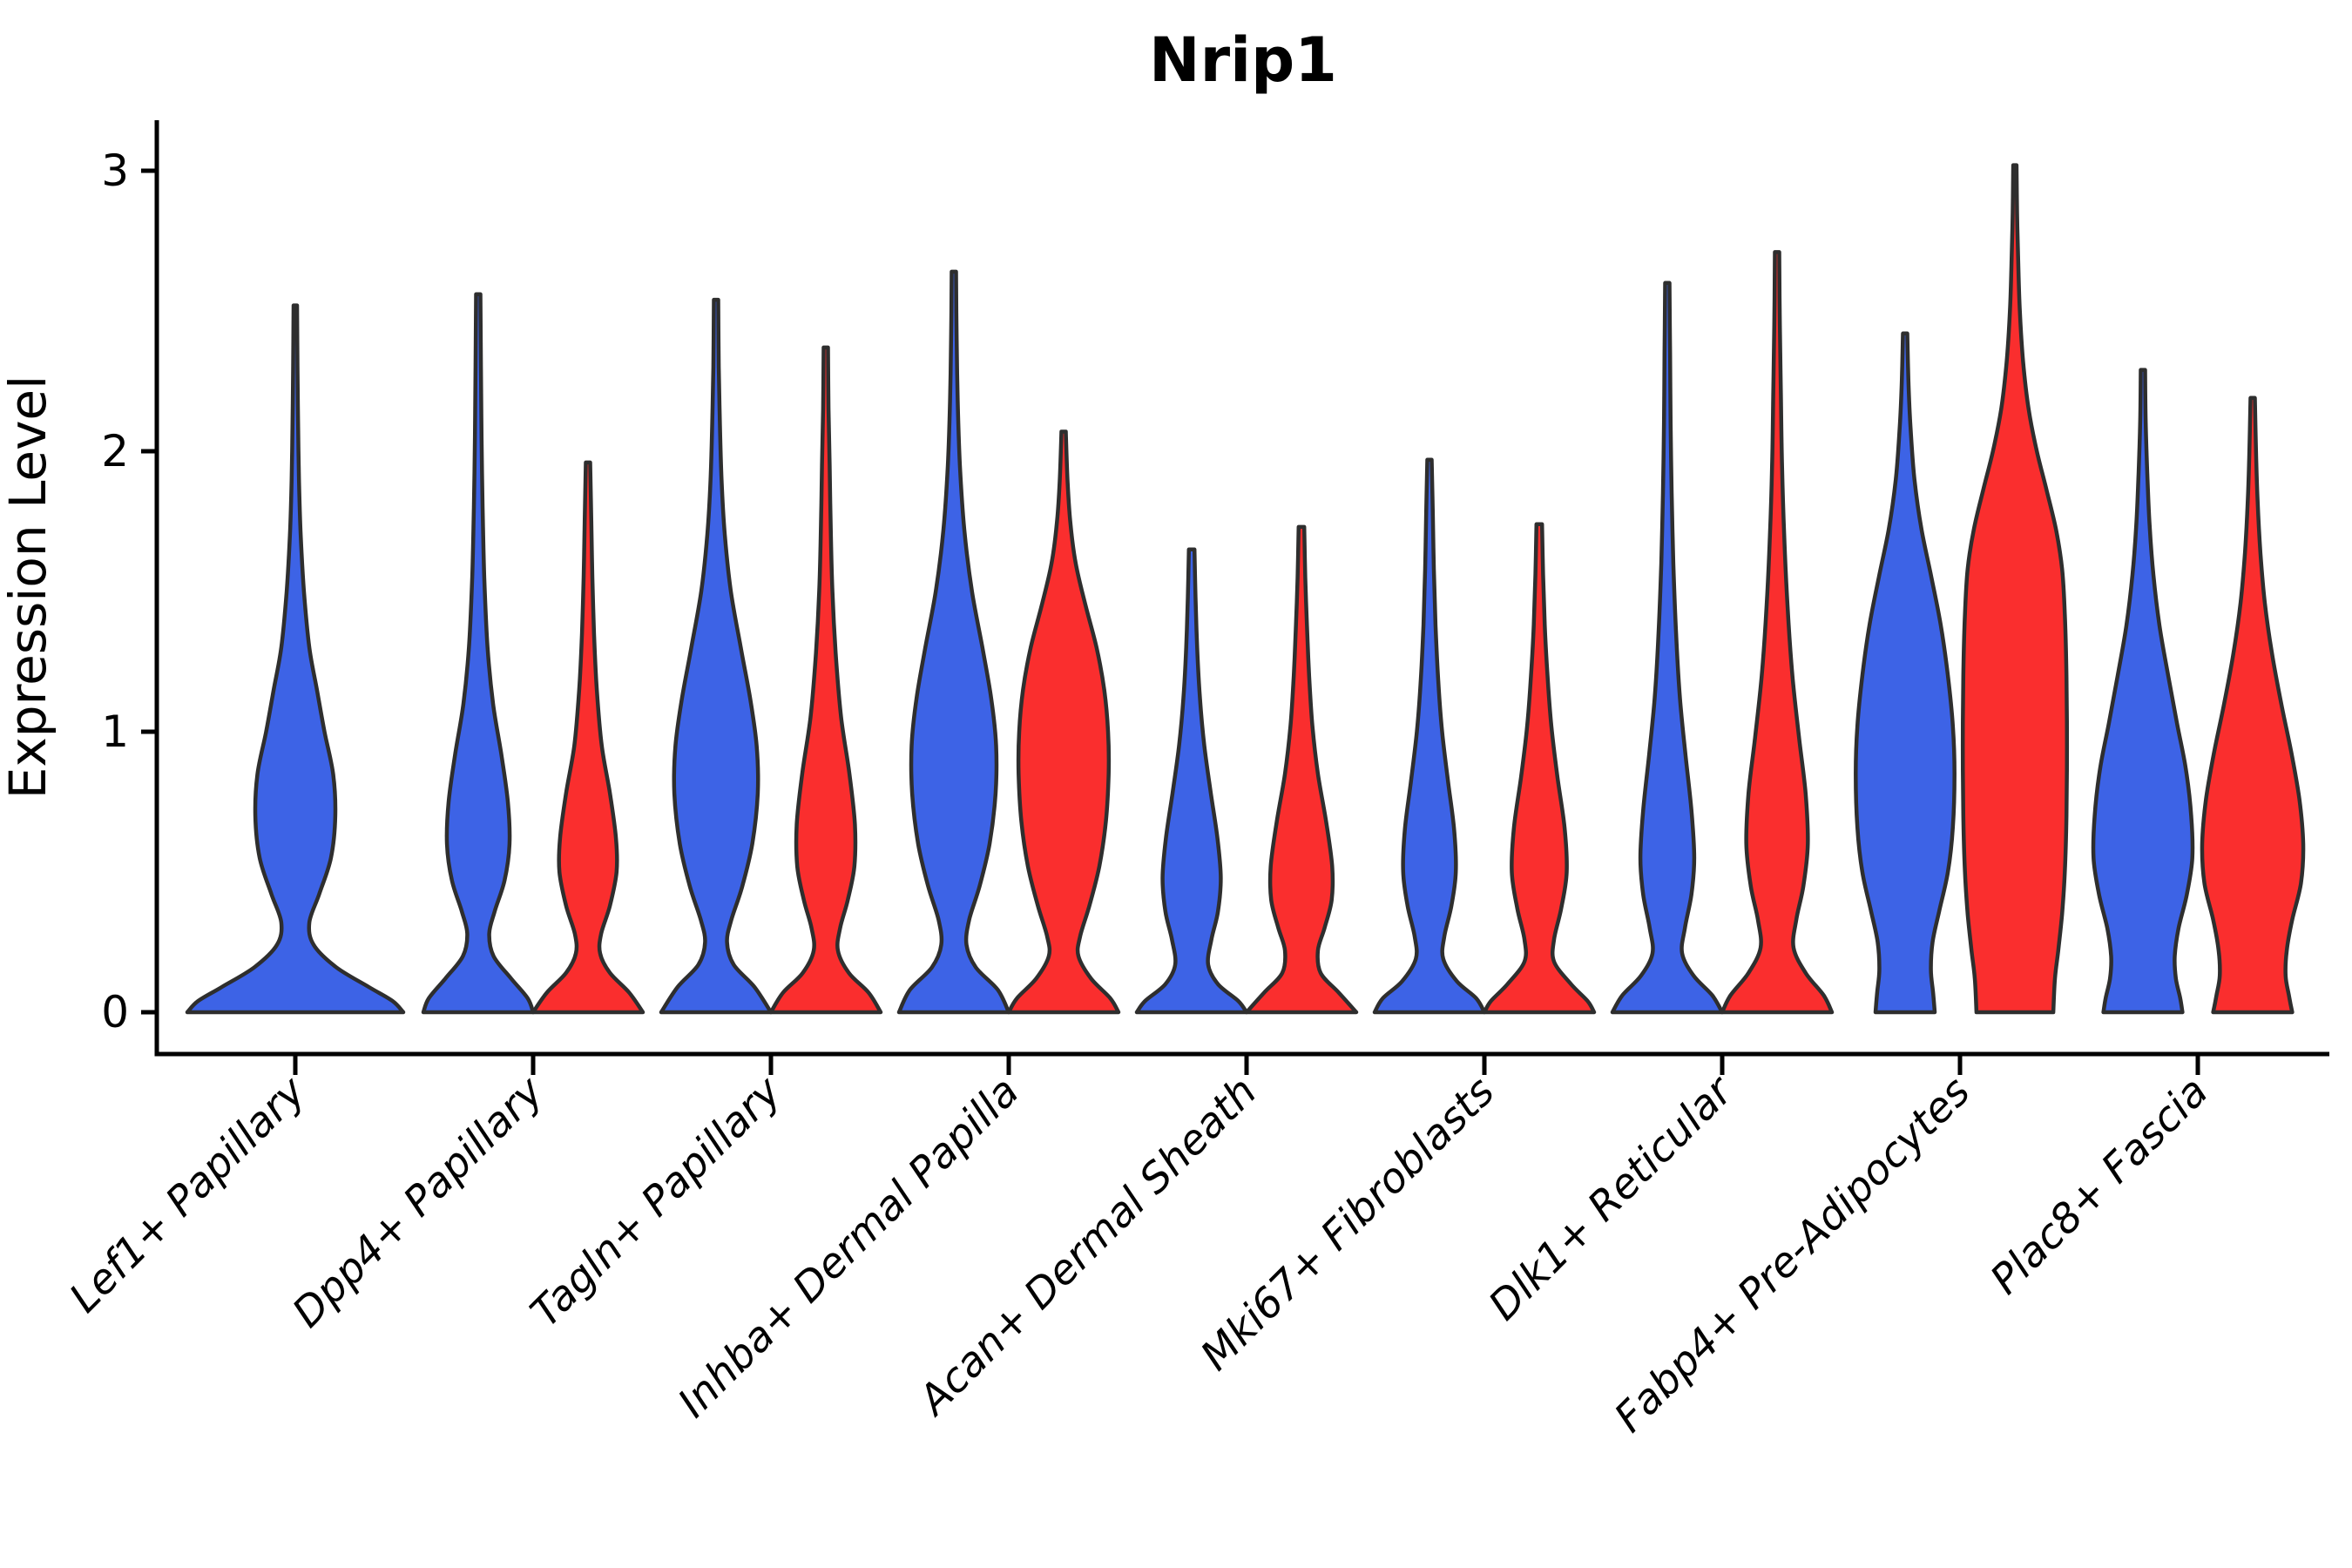 The image size is (2352, 1568). Describe the element at coordinates (2015, 589) in the screenshot. I see `violin-fabp4-red` at that location.